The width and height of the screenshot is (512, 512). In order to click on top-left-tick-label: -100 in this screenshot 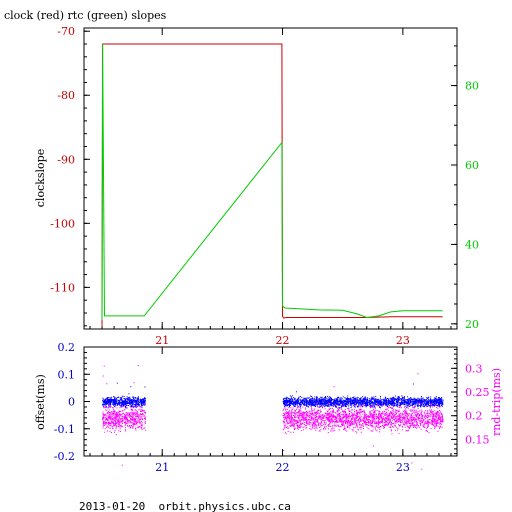, I will do `click(62, 223)`.